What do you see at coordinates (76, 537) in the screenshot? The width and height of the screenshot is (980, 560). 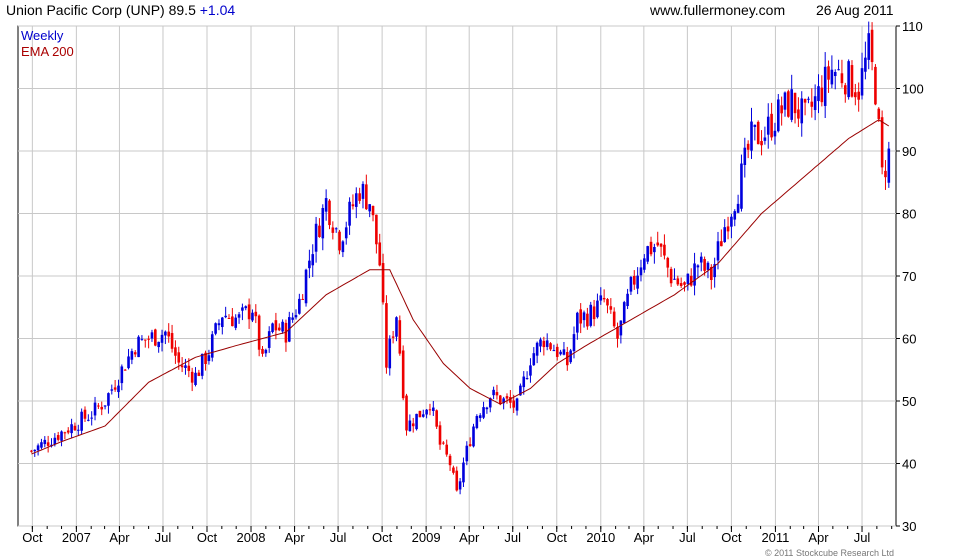 I see `x-tick-label: 2007` at bounding box center [76, 537].